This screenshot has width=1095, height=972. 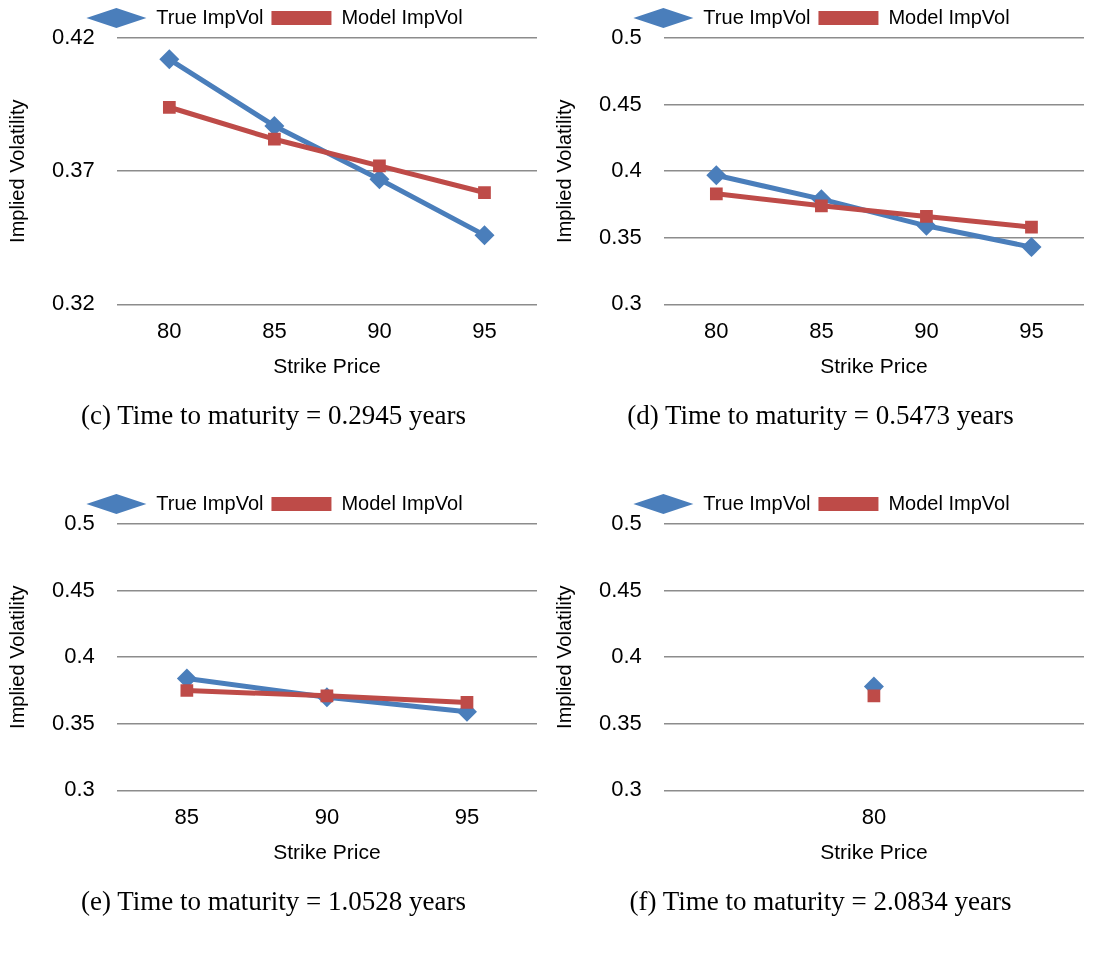 What do you see at coordinates (73, 303) in the screenshot?
I see `y-tick-label: 0.32` at bounding box center [73, 303].